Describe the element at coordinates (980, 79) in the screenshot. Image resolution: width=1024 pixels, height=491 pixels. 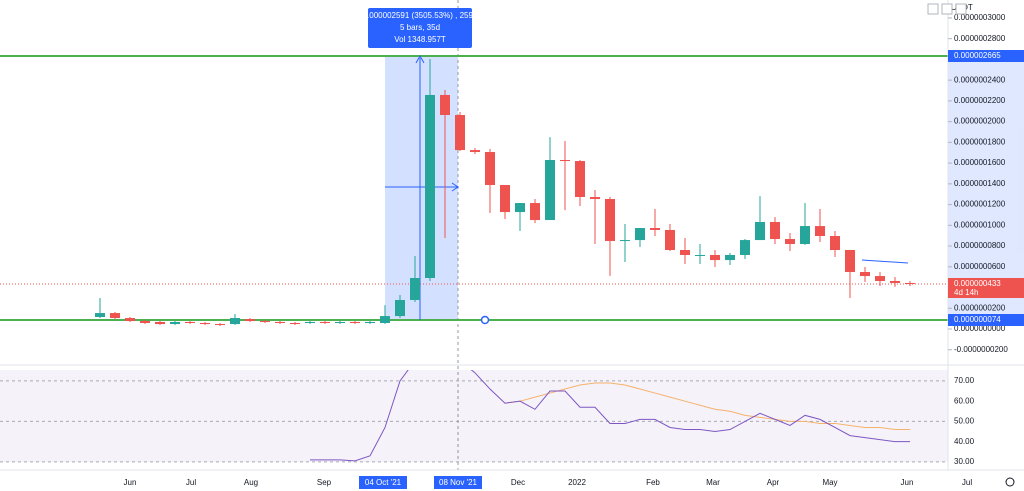
I see `y-tick-label: 0.0000002400` at that location.